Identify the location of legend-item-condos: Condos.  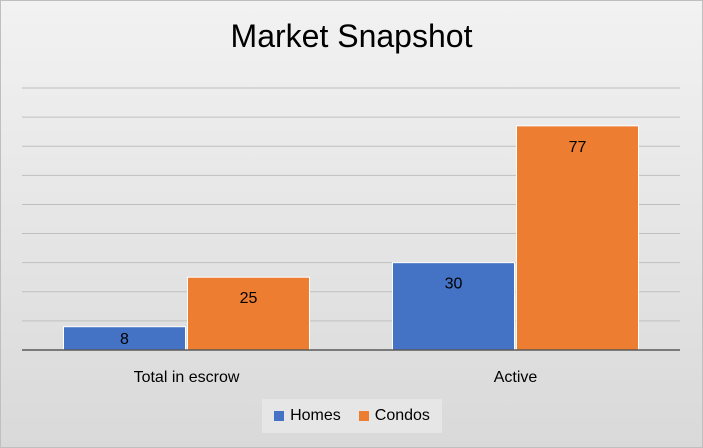
(394, 416).